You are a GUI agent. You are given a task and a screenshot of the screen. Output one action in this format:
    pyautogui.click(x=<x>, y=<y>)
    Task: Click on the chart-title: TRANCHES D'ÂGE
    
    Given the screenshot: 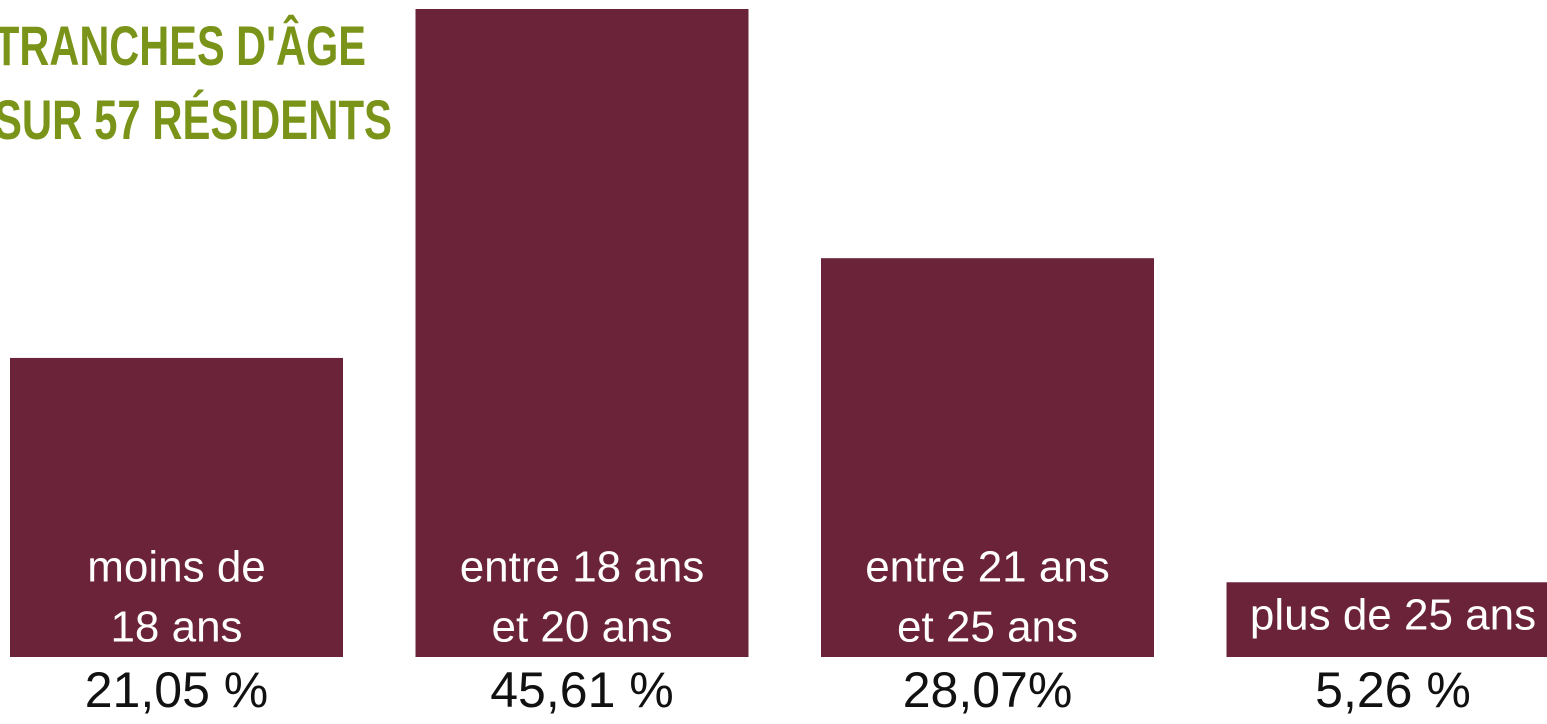 What is the action you would take?
    pyautogui.click(x=183, y=45)
    